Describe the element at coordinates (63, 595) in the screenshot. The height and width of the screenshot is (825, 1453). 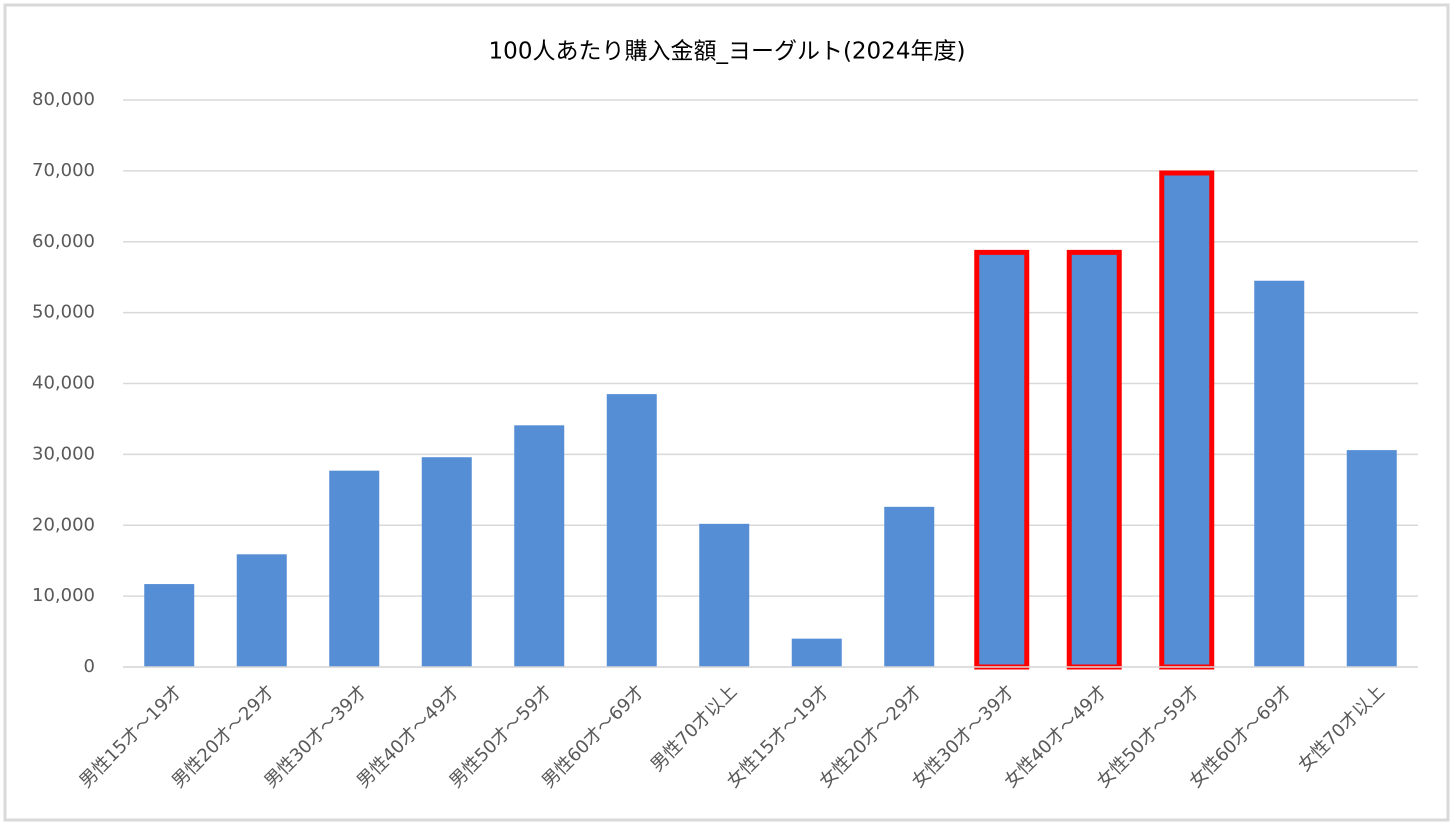
I see `y-tick-label: 10,000` at that location.